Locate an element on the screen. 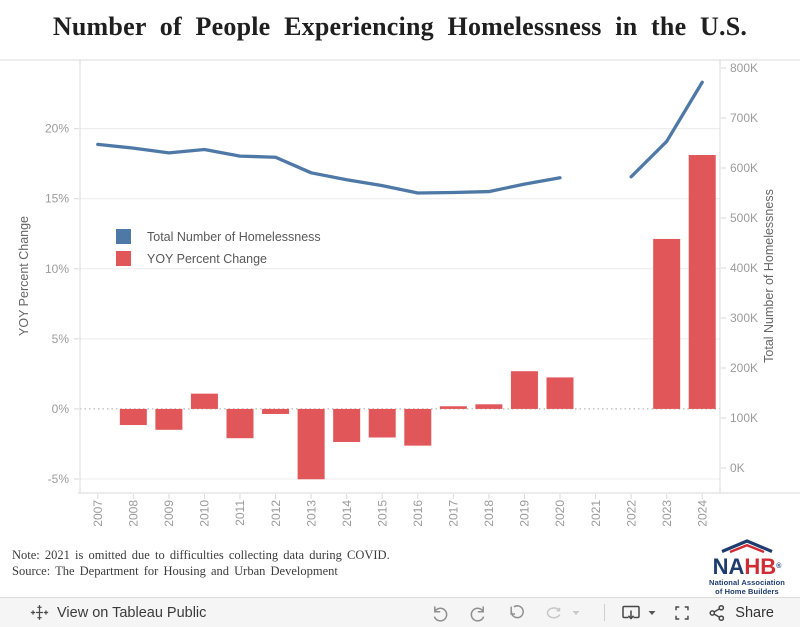  fullscreen-icon is located at coordinates (682, 612).